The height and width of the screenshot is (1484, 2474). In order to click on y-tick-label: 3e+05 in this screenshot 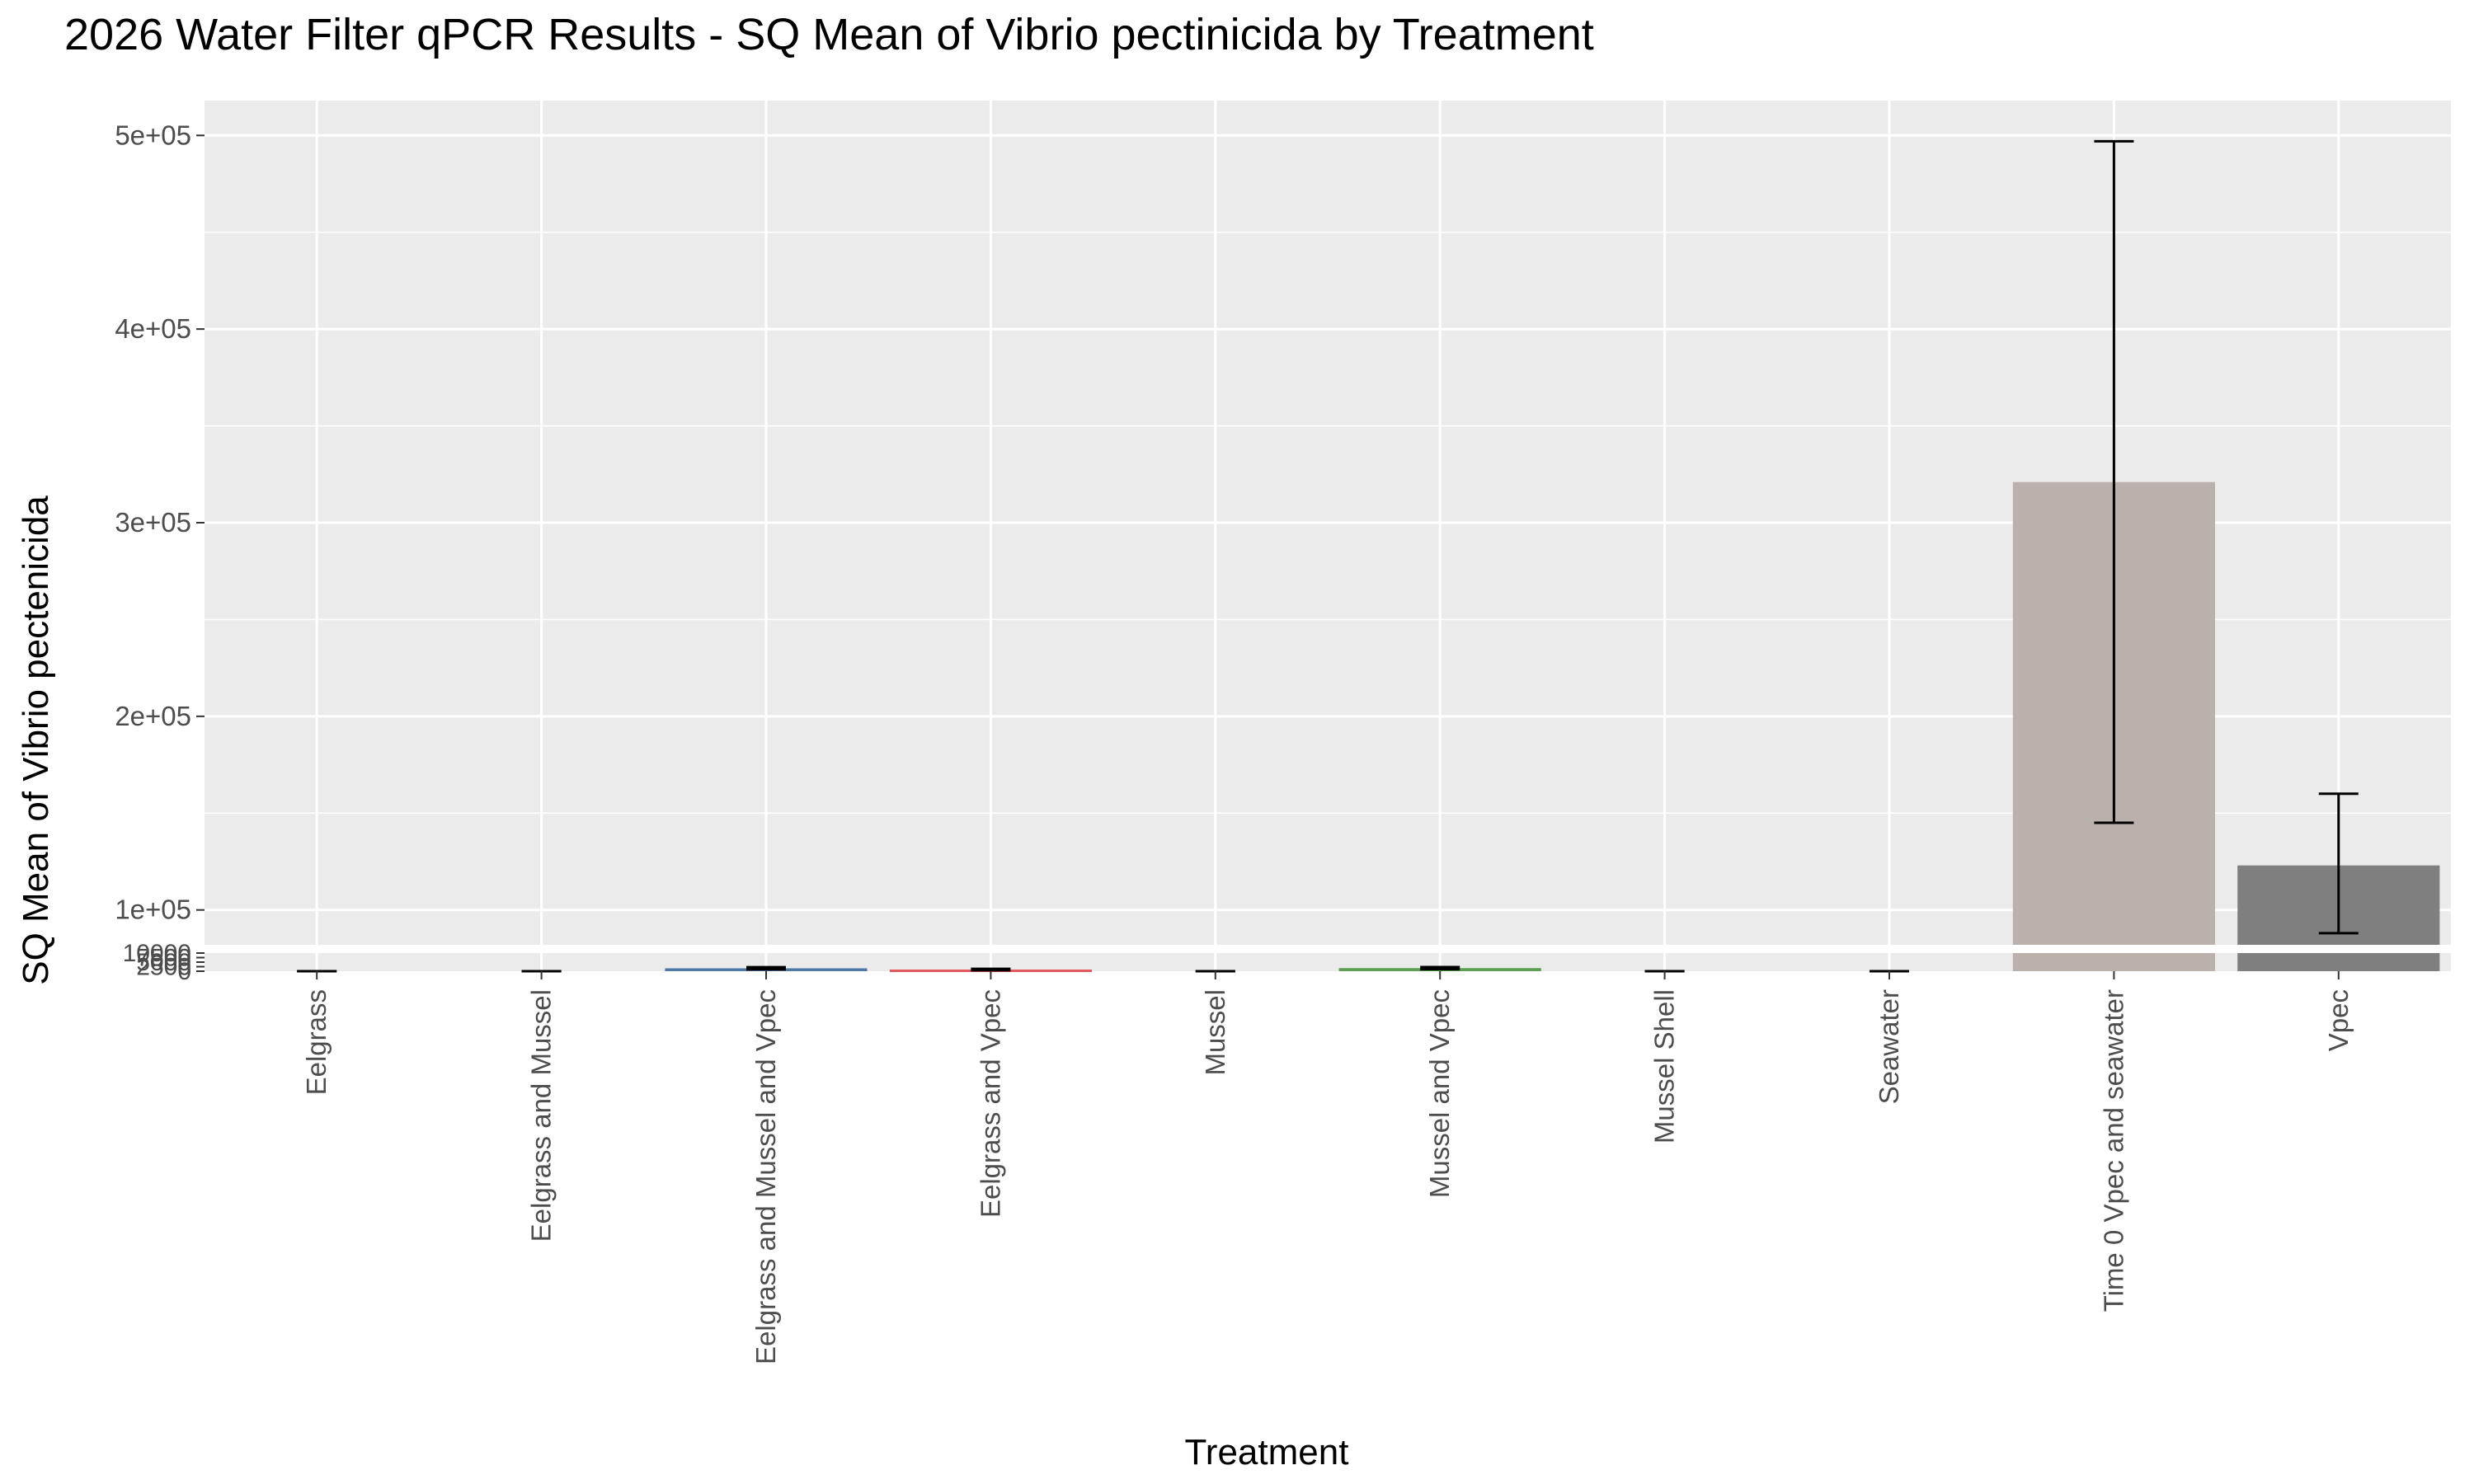, I will do `click(153, 522)`.